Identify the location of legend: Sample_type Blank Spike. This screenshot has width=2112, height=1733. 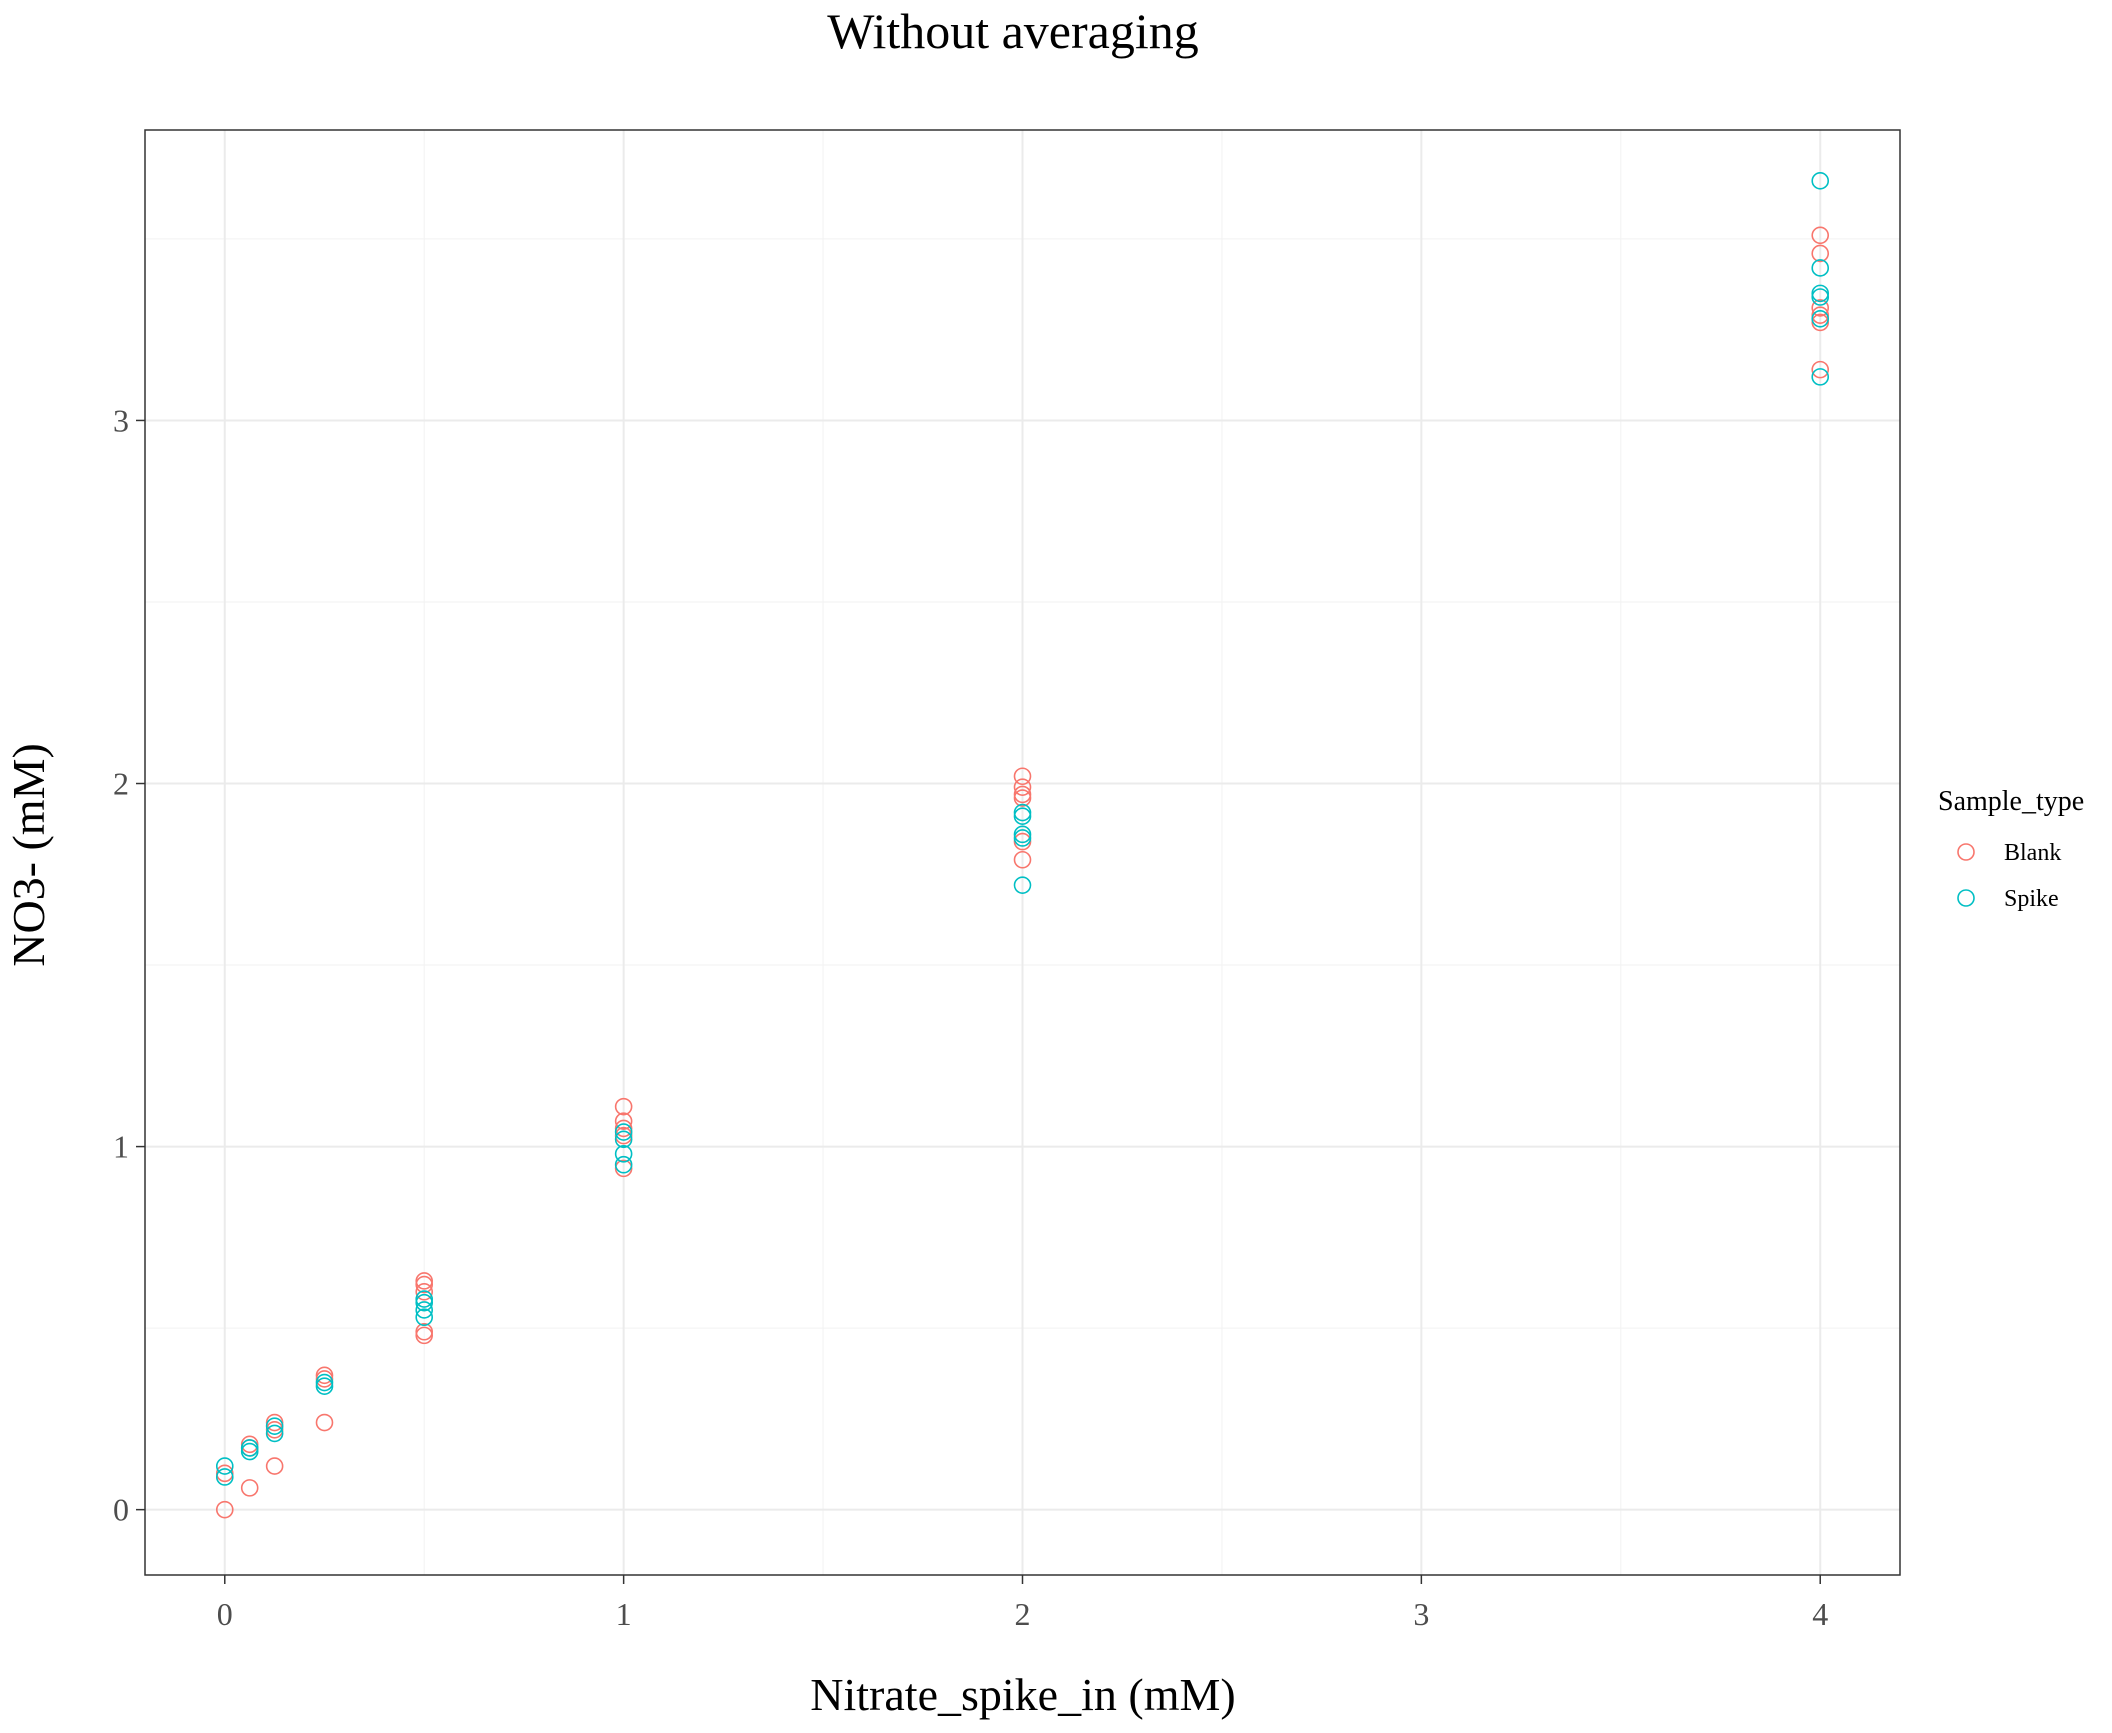
(2011, 849).